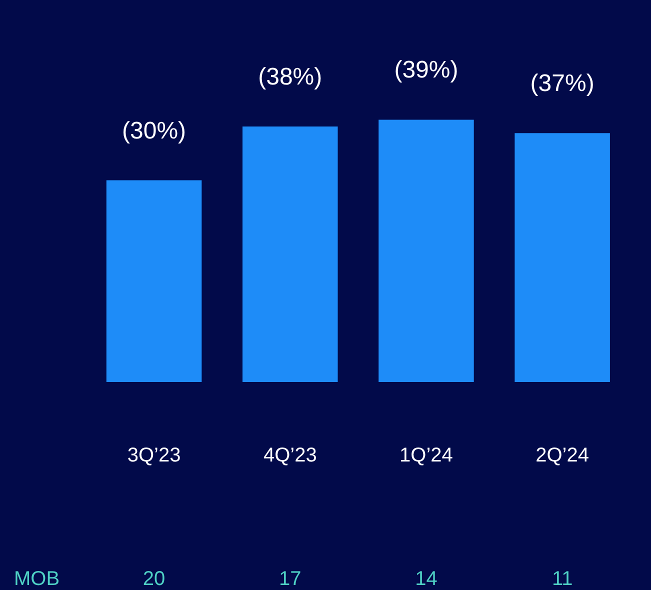  What do you see at coordinates (426, 579) in the screenshot?
I see `text: 14` at bounding box center [426, 579].